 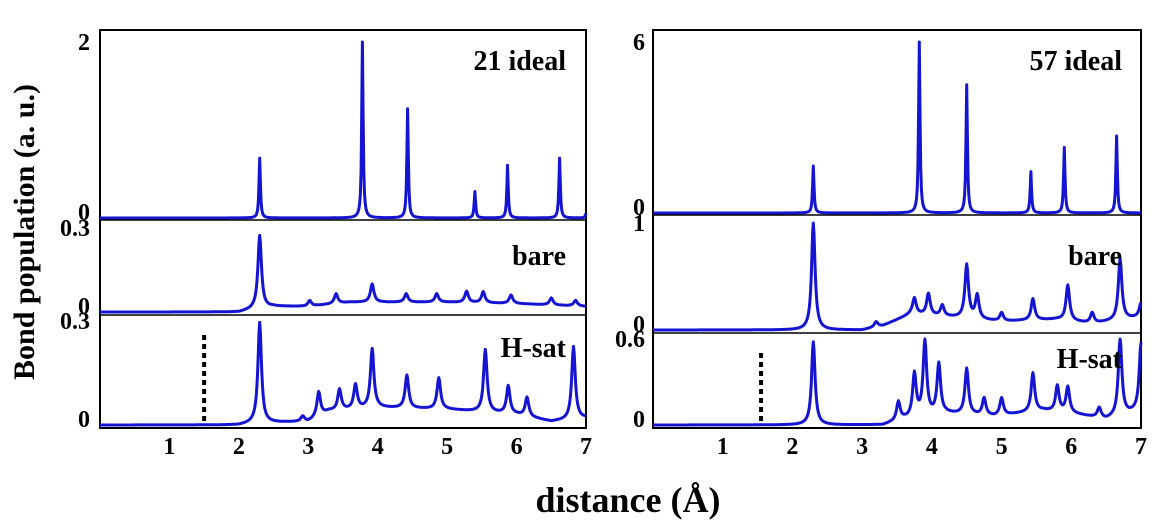 I want to click on y-tick-label: 6, so click(x=639, y=43).